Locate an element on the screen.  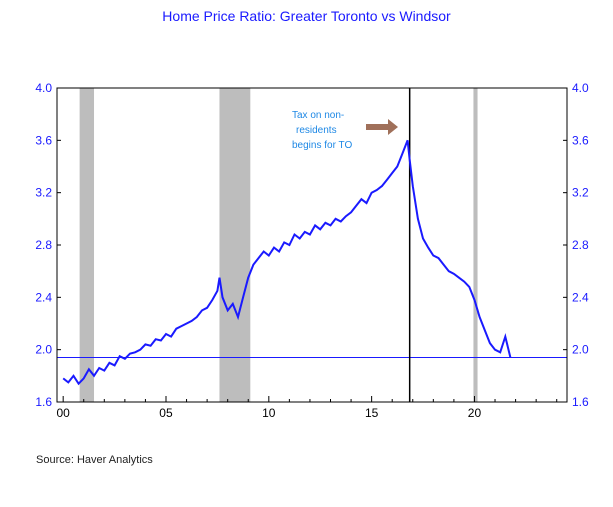
y-tick-label-right-3: 2.8 is located at coordinates (580, 245).